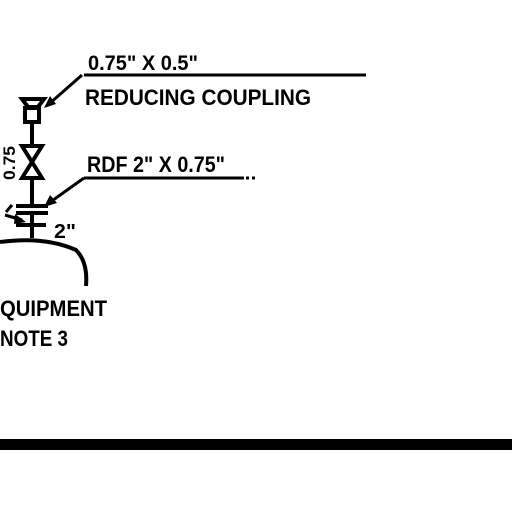 The image size is (512, 512). I want to click on left-pipe-size-label: 0.75, so click(9, 163).